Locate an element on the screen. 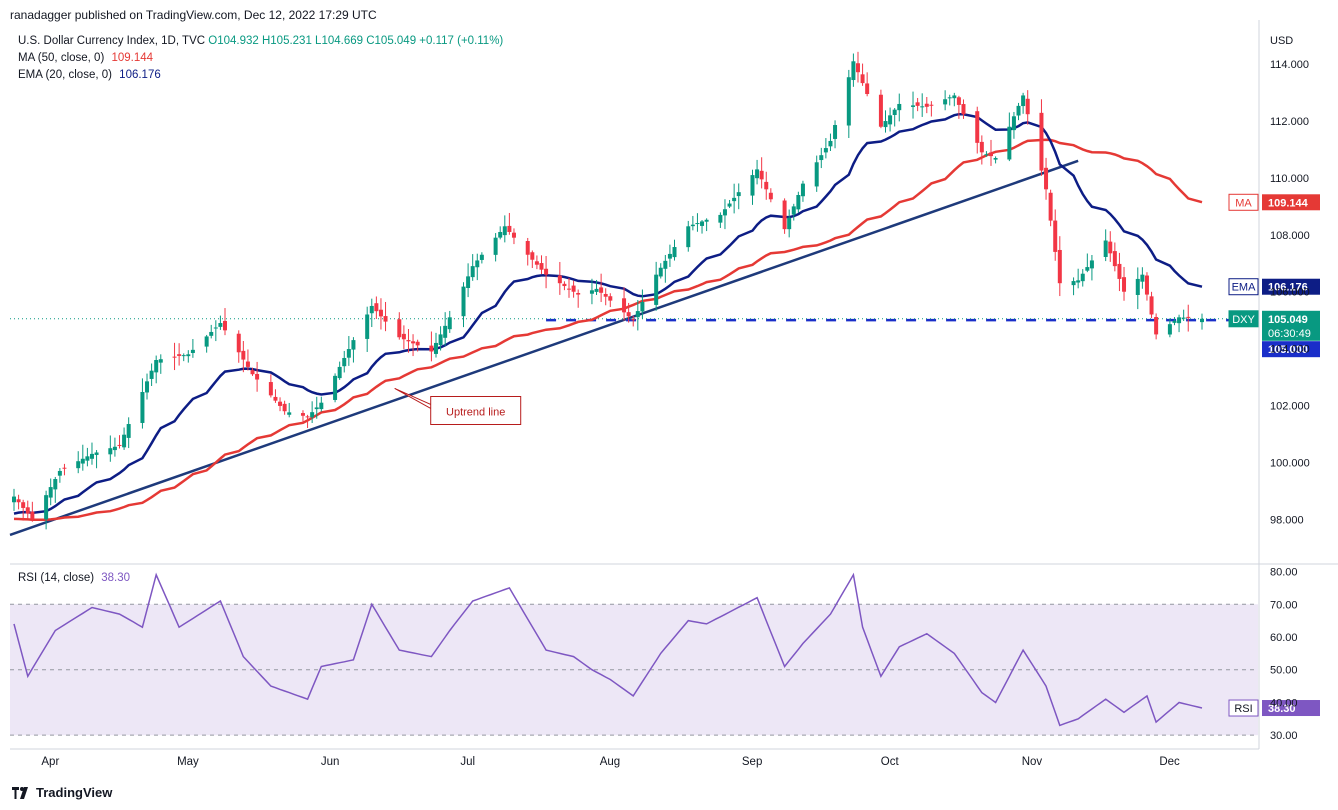 This screenshot has width=1338, height=810. ema-value: 106.176 is located at coordinates (140, 75).